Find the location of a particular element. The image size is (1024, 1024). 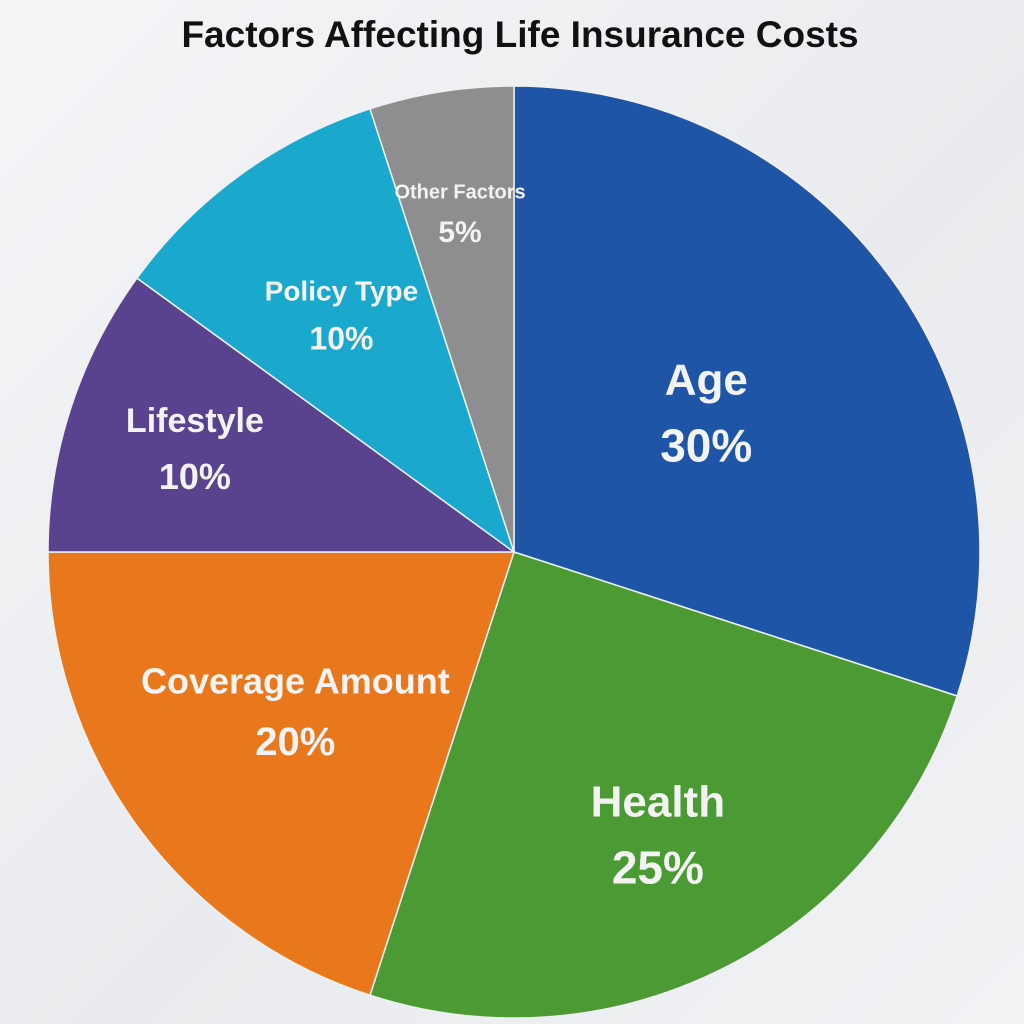

chart-title: Factors Affecting Life Insurance Costs is located at coordinates (520, 34).